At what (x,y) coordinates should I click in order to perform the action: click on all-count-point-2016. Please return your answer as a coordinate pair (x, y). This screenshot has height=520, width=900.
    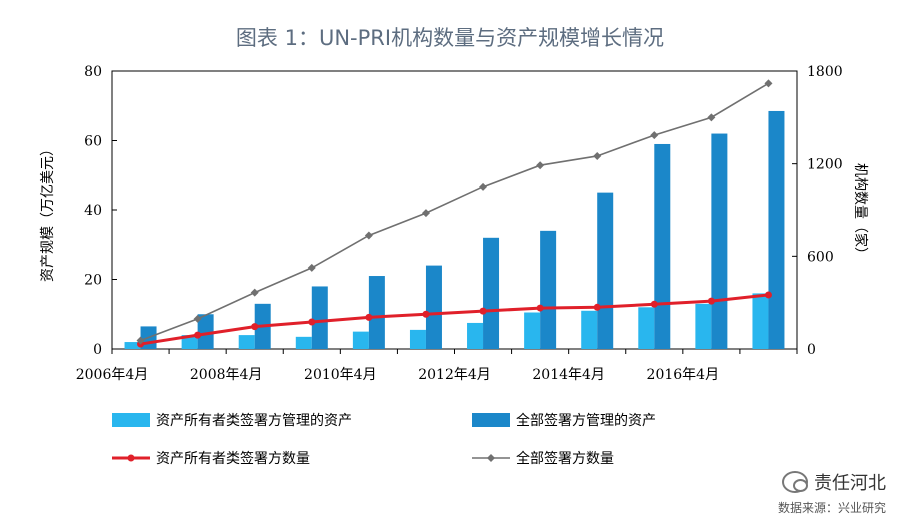
    Looking at the image, I should click on (711, 117).